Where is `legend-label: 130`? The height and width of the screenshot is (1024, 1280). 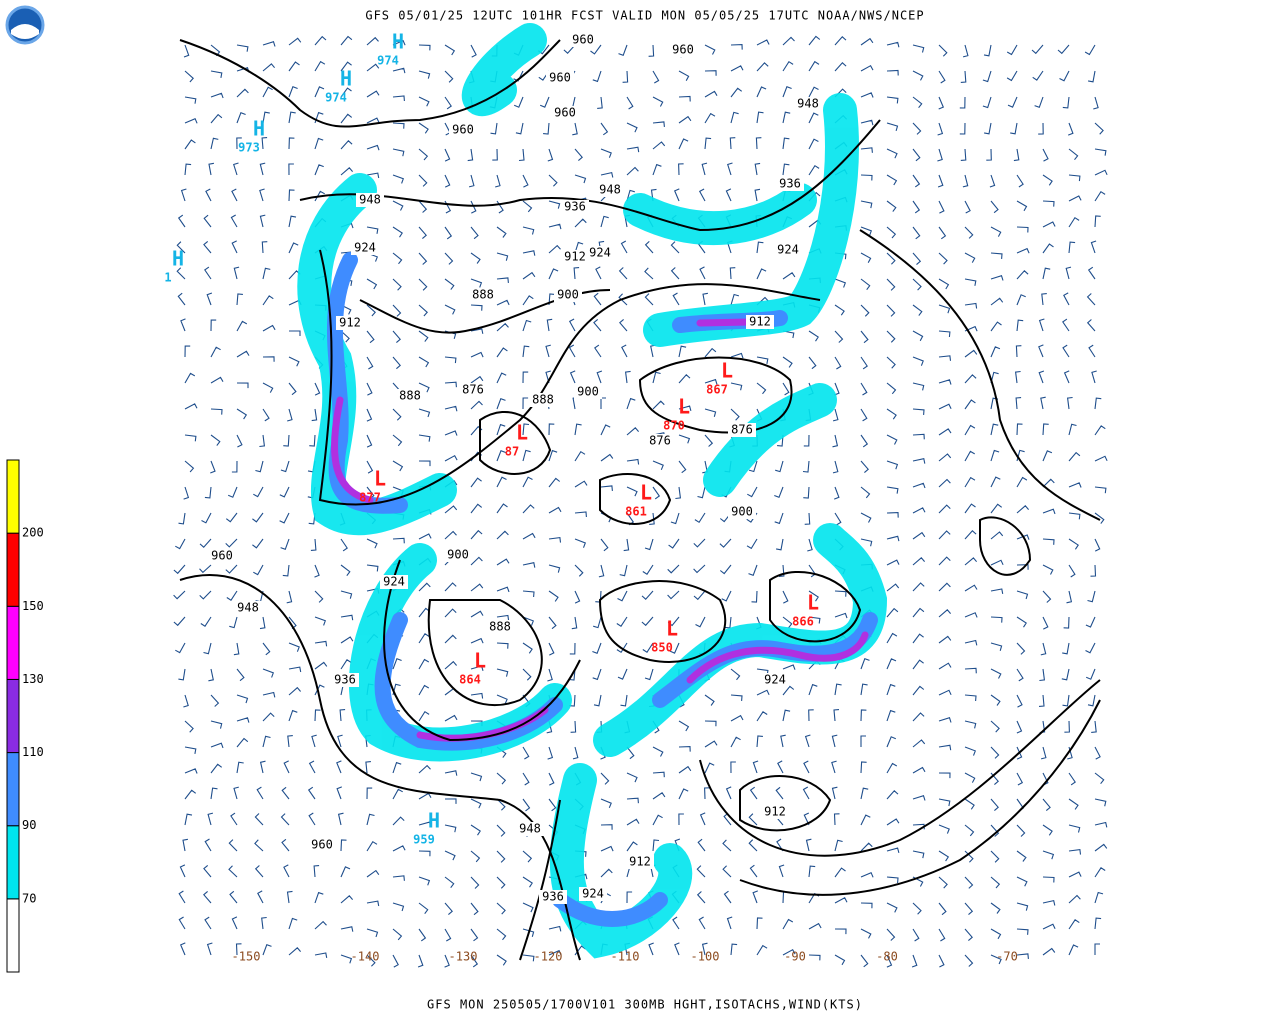
legend-label: 130 is located at coordinates (33, 679).